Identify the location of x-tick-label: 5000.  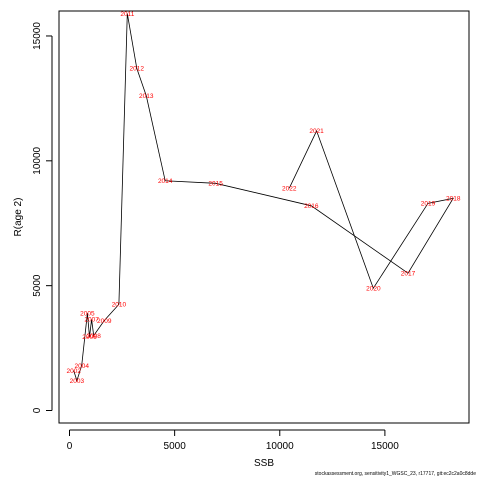
(175, 446).